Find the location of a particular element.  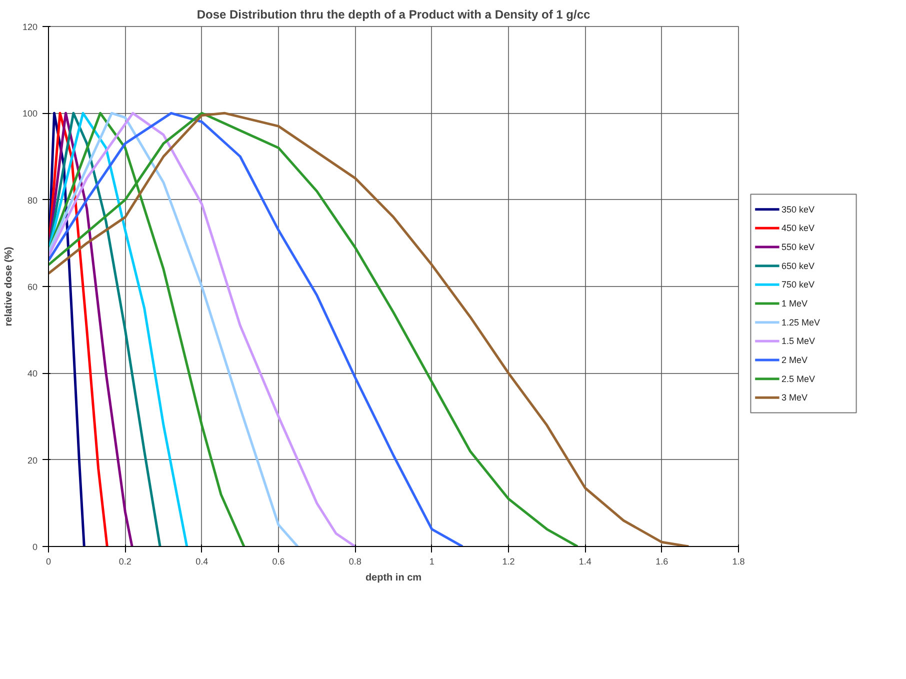

x-tick-label: 1.4 is located at coordinates (585, 561).